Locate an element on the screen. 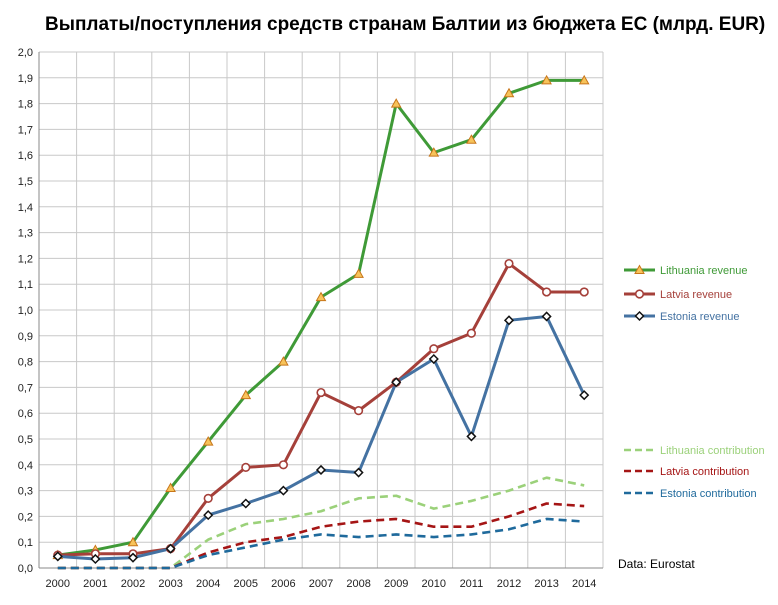  x-tick-label: 2014 is located at coordinates (584, 584).